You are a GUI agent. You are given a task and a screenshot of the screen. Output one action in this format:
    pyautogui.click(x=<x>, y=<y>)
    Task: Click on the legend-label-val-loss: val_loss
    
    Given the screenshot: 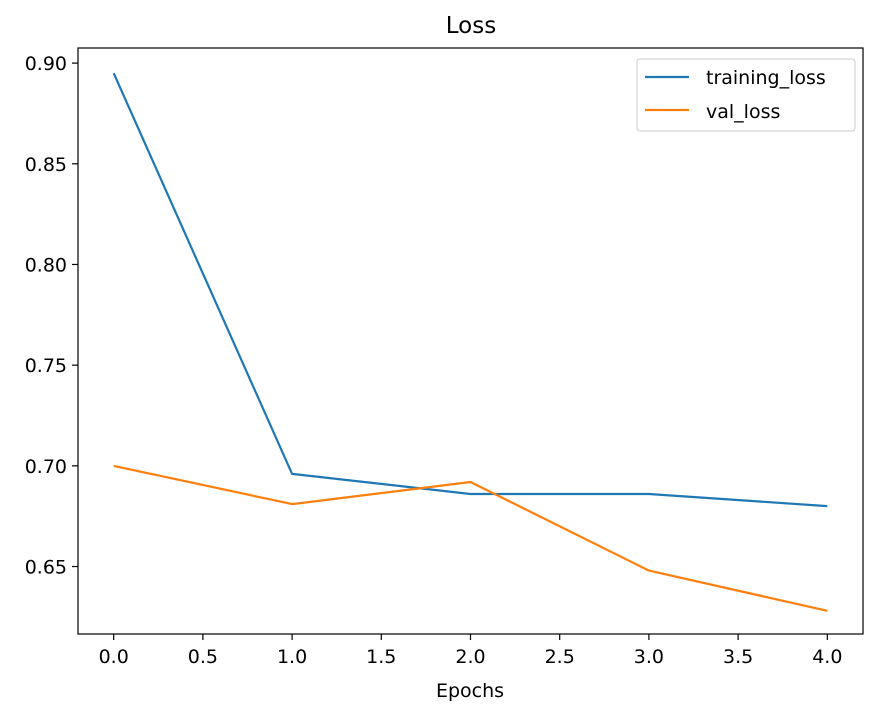 What is the action you would take?
    pyautogui.click(x=743, y=112)
    